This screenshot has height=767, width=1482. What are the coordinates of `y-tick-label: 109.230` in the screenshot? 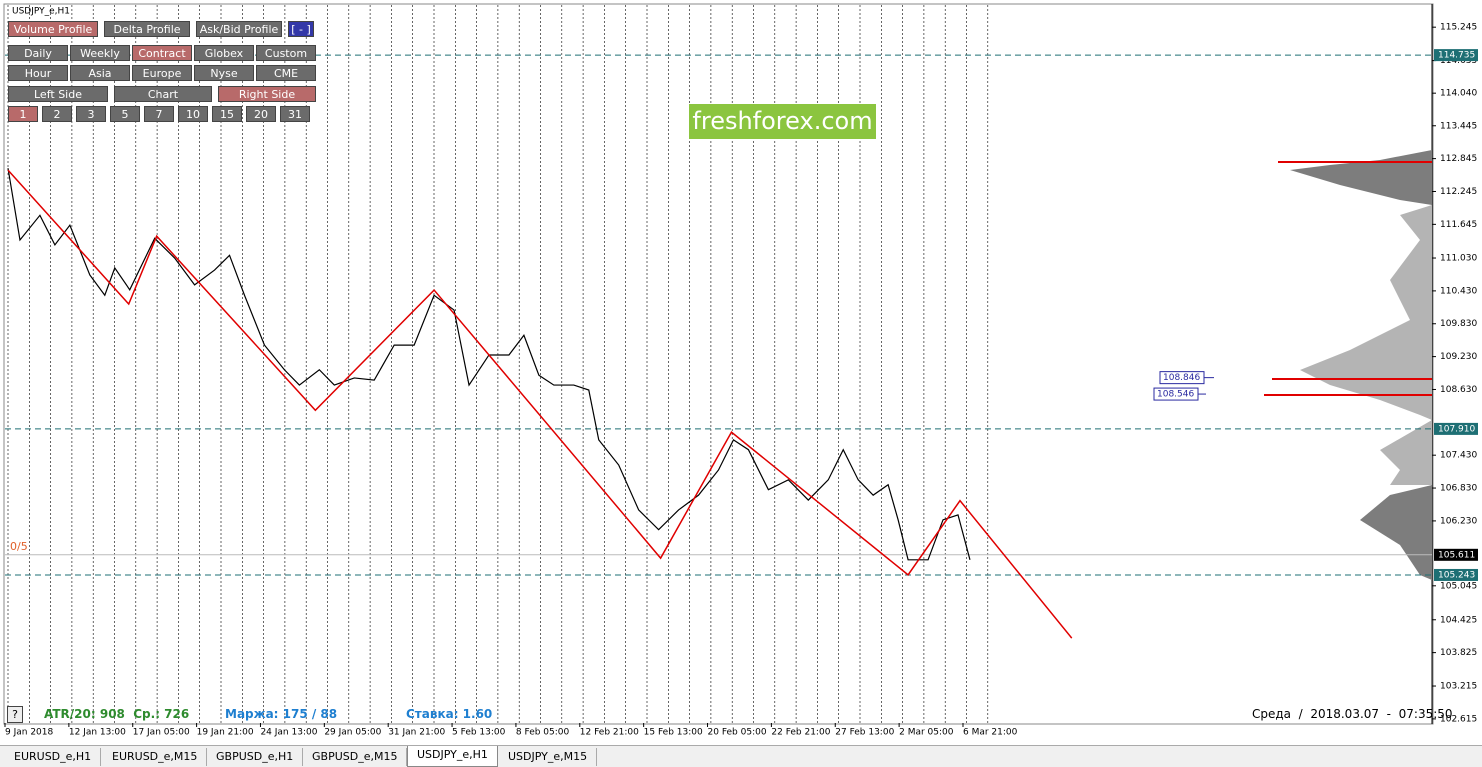 It's located at (1458, 357).